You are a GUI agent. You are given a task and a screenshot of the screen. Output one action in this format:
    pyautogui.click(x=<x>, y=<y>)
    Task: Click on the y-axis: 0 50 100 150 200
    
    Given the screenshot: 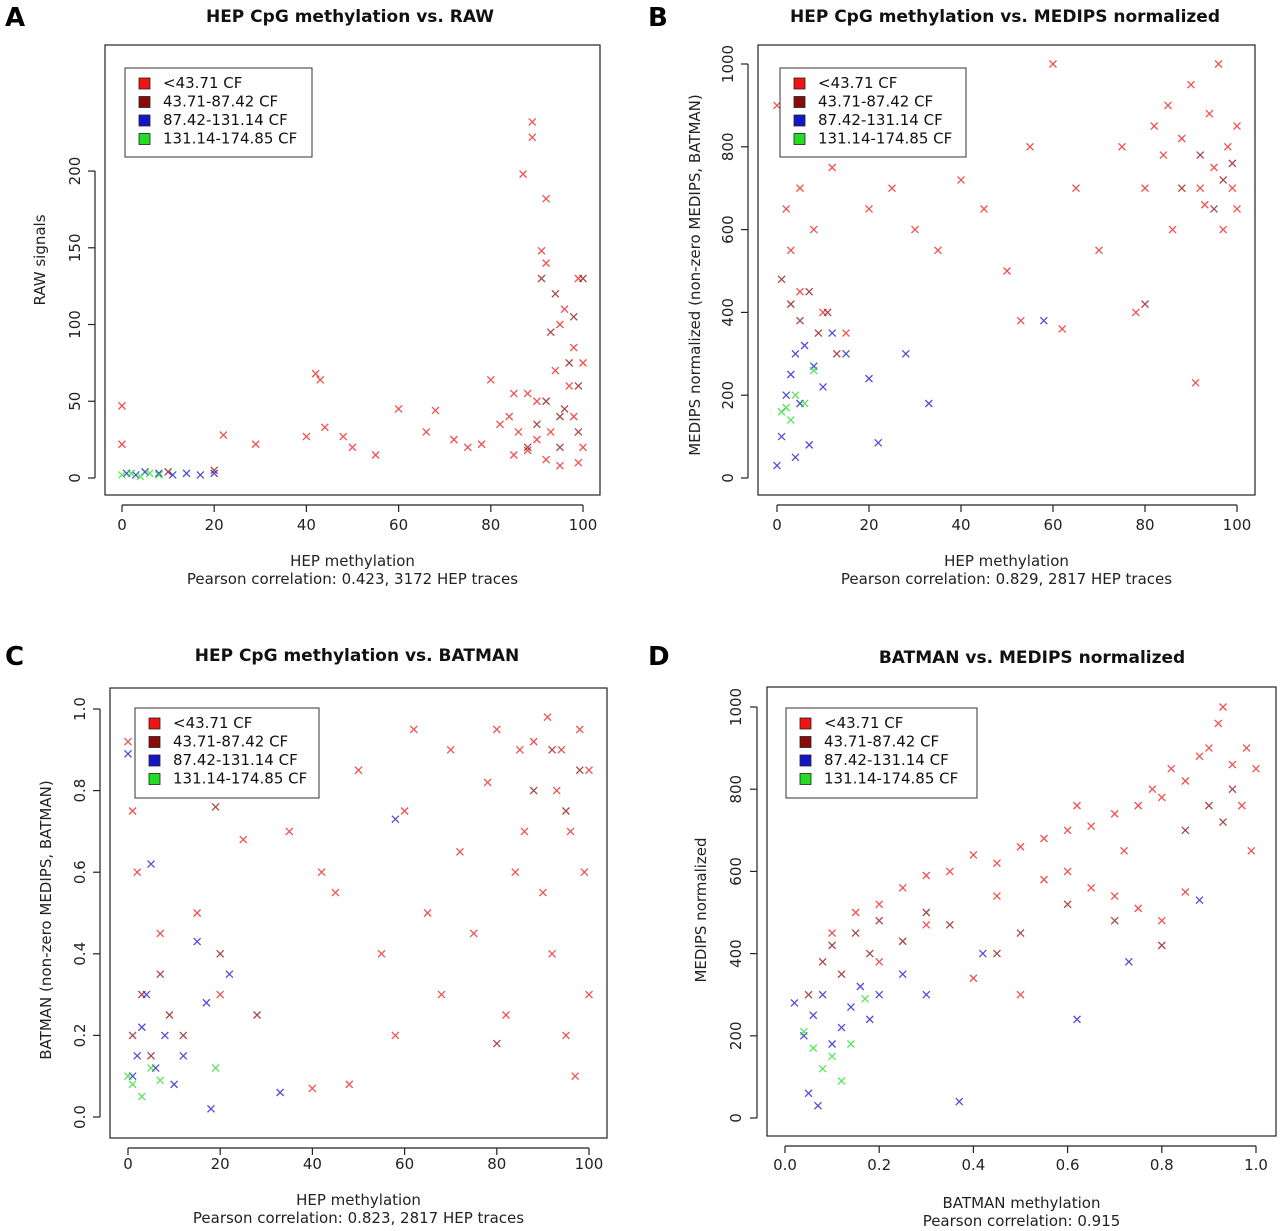 What is the action you would take?
    pyautogui.click(x=81, y=320)
    